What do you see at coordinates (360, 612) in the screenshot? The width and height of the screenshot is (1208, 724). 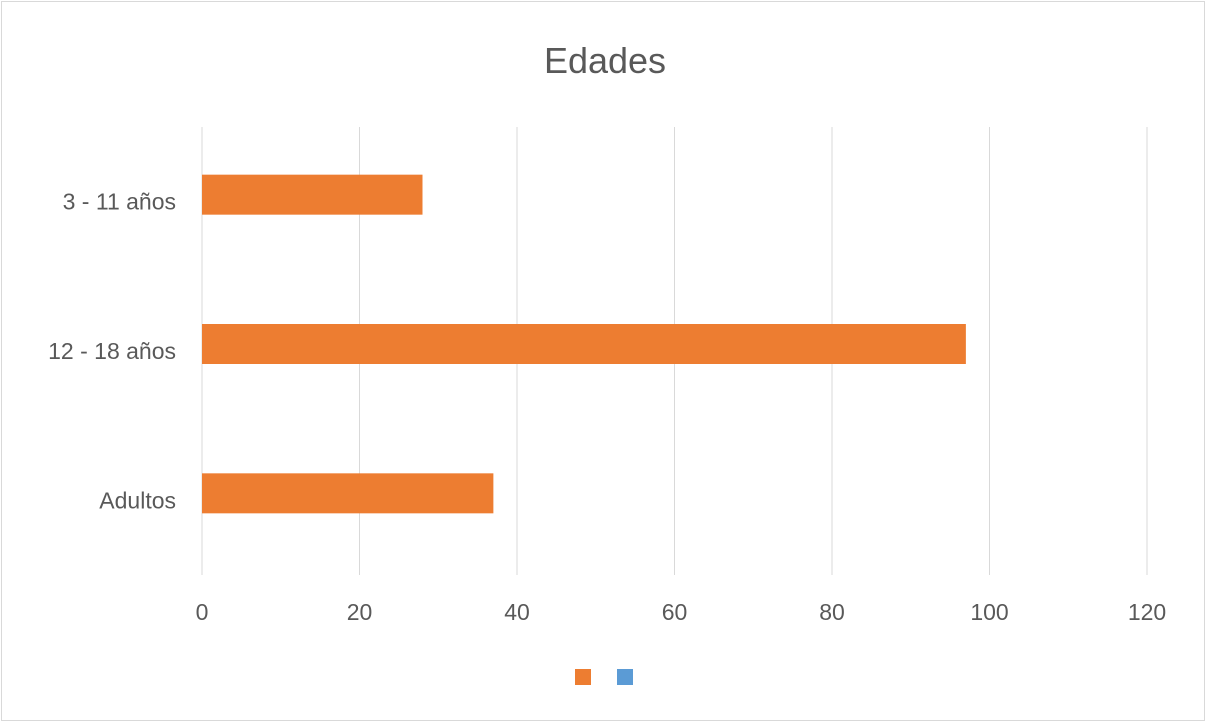 I see `x-tick-label-20: 20` at bounding box center [360, 612].